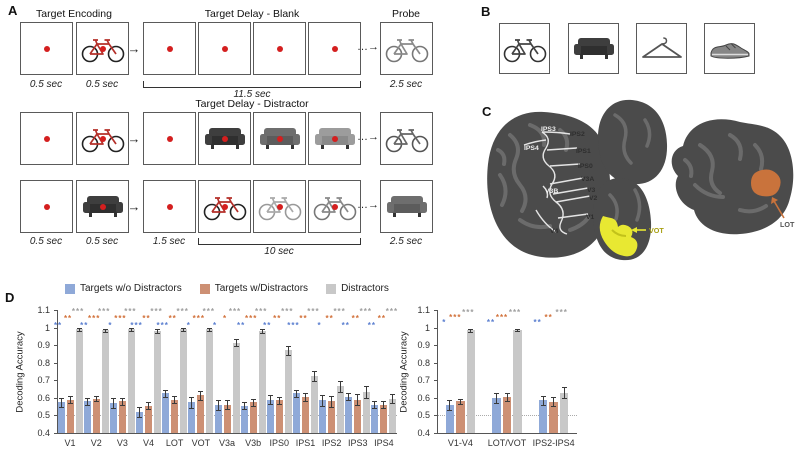 This screenshot has width=800, height=450. Describe the element at coordinates (564, 412) in the screenshot. I see `bar-IPS2-IPS4-s2` at that location.